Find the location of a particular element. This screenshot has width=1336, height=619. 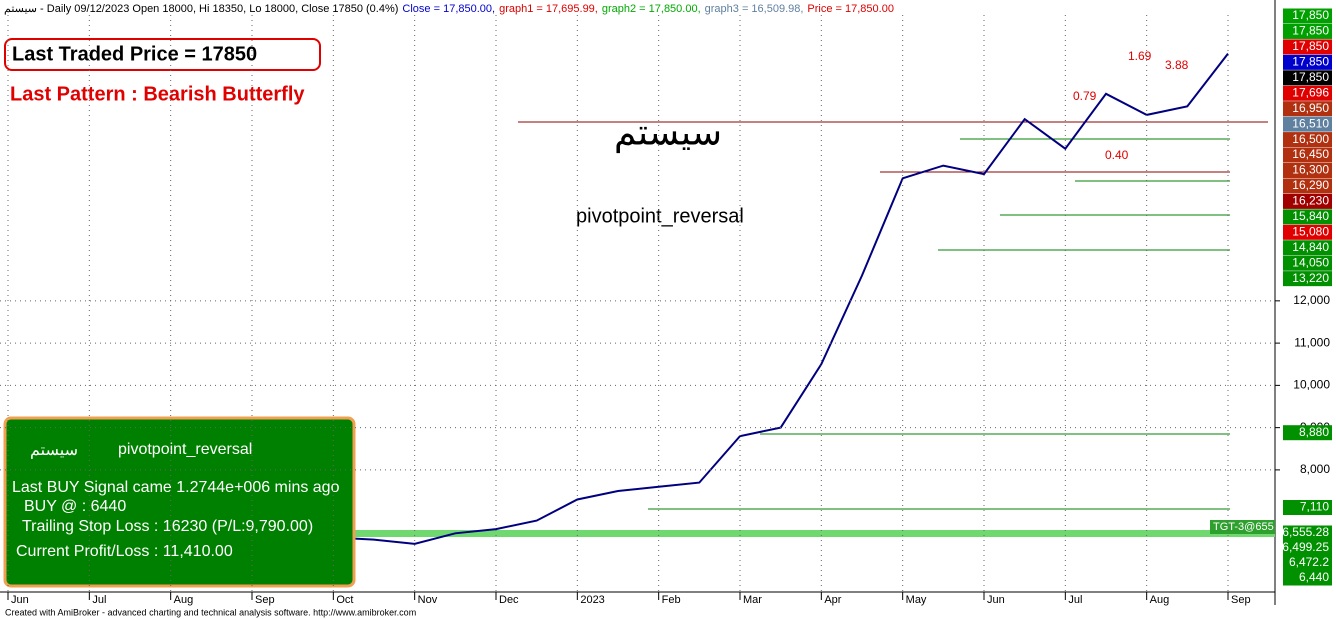

info-box is located at coordinates (179, 502).